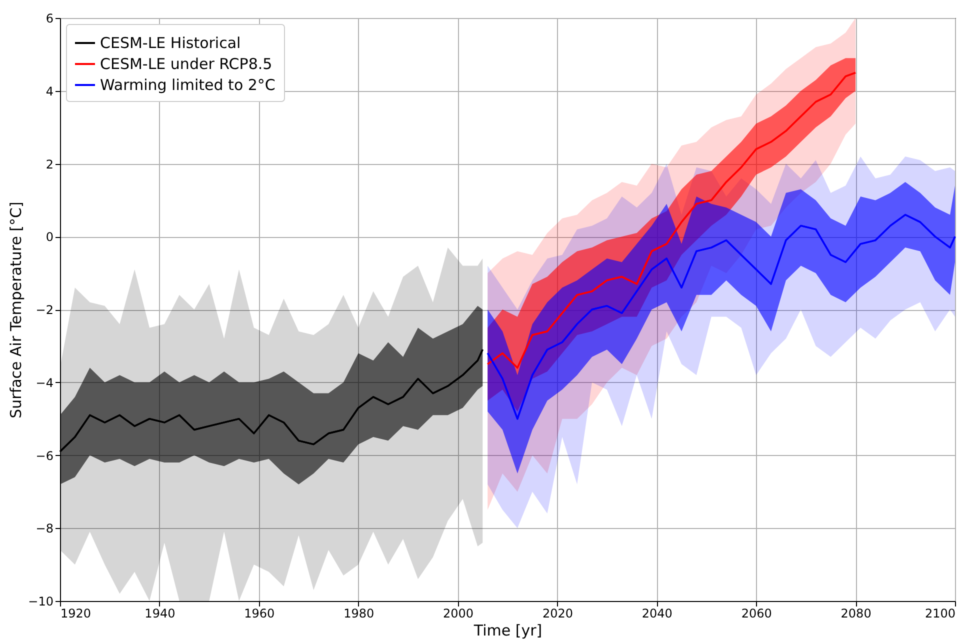 This screenshot has height=644, width=972. Describe the element at coordinates (41, 601) in the screenshot. I see `y-tick-label: −10` at that location.